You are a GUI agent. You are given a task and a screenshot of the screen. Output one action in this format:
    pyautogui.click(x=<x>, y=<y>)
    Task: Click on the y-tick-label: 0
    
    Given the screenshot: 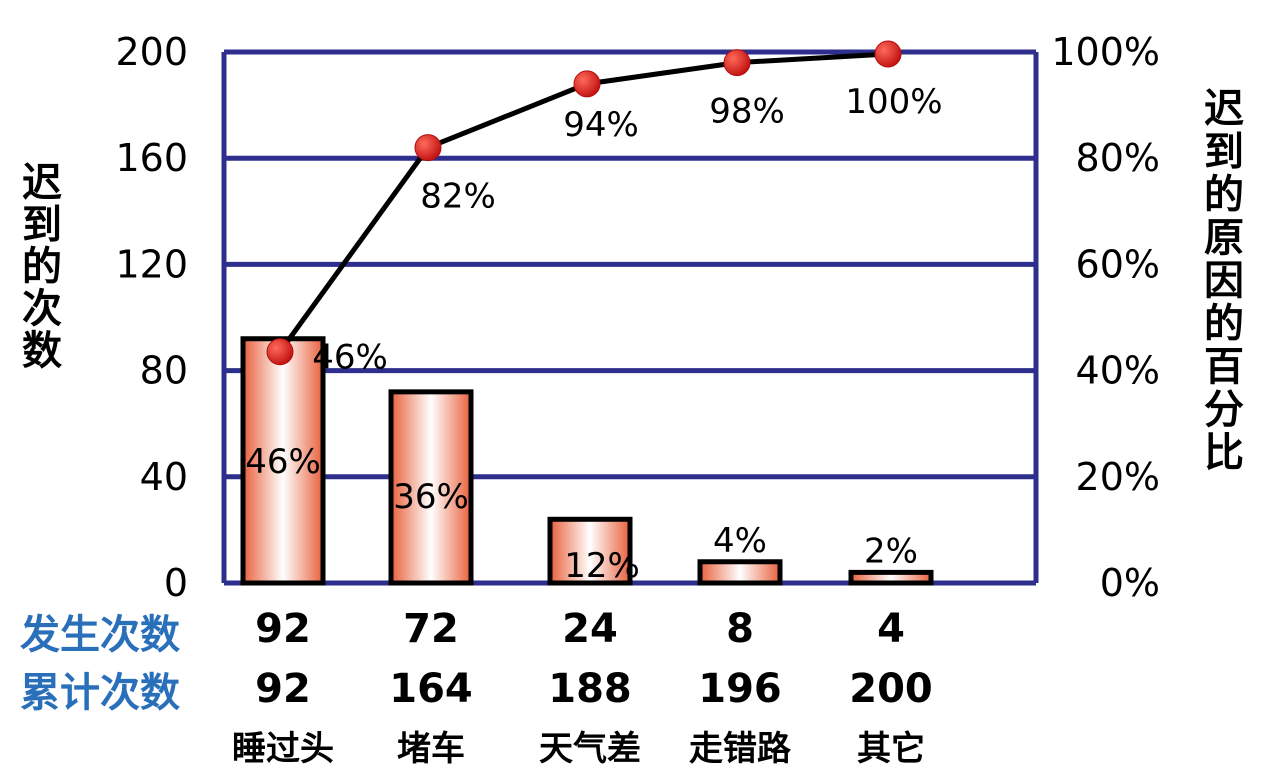 What is the action you would take?
    pyautogui.click(x=176, y=583)
    